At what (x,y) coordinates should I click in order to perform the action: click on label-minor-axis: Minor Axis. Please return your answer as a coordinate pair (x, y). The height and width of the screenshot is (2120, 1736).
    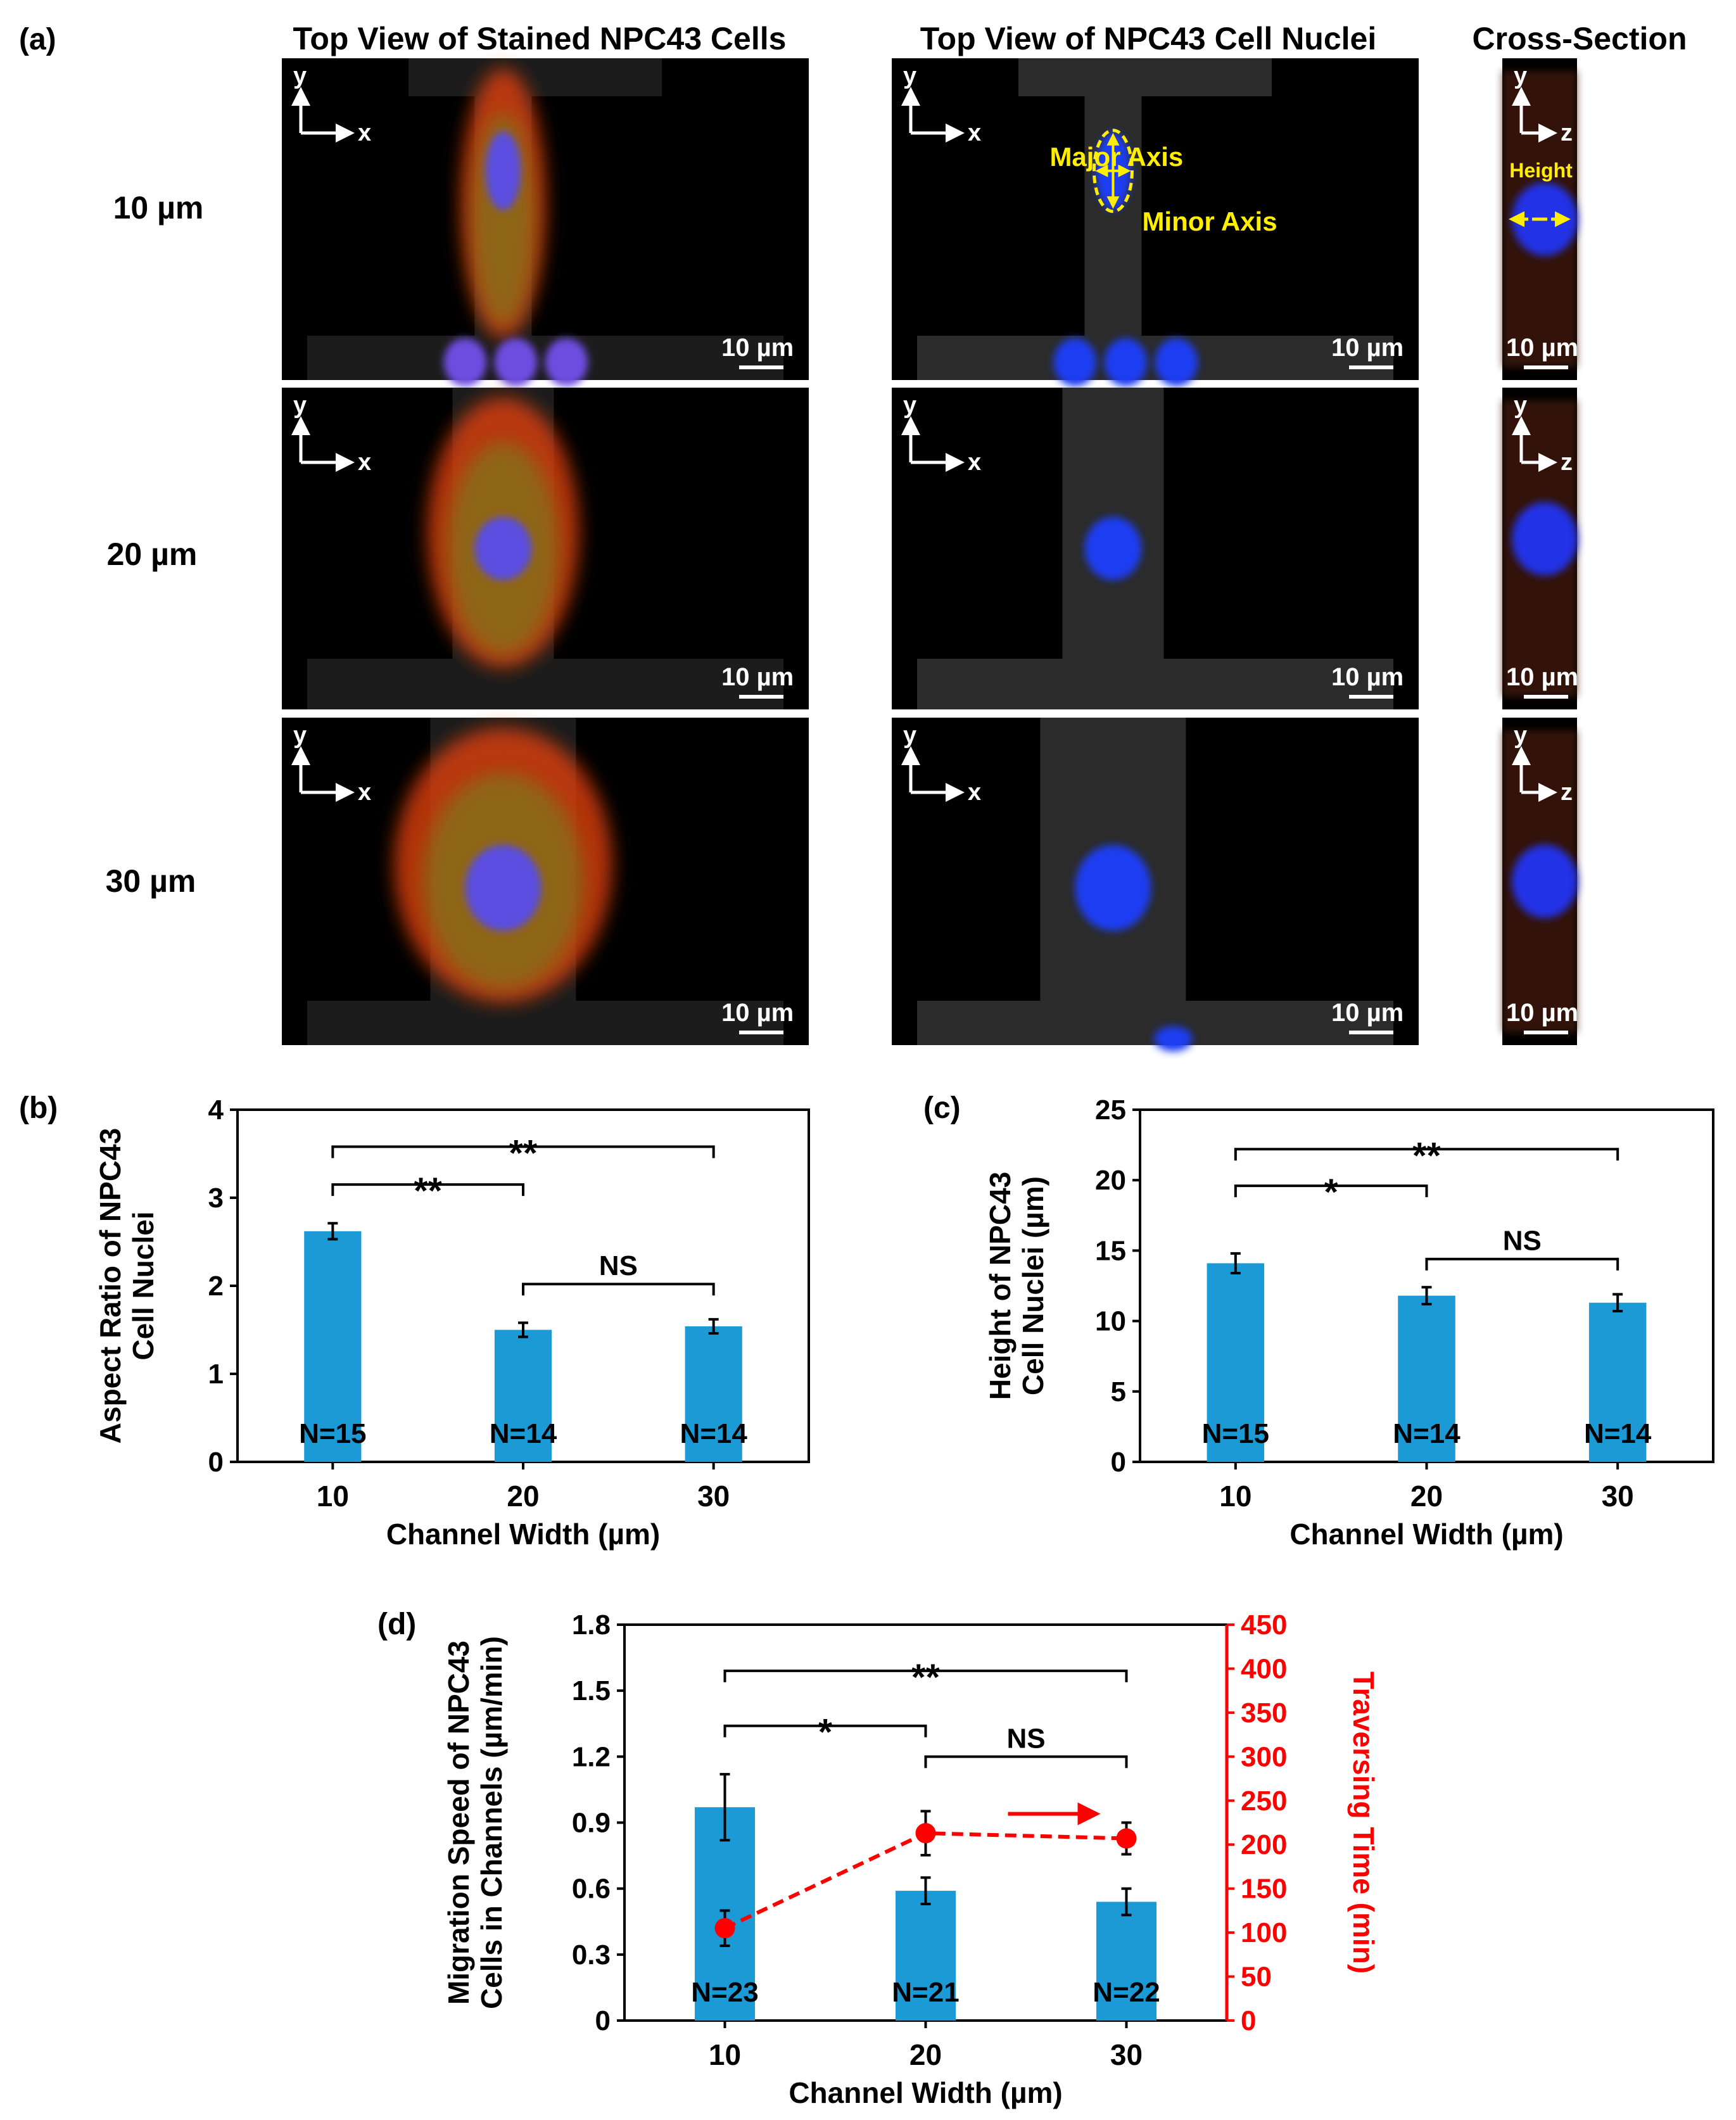
    Looking at the image, I should click on (1209, 221).